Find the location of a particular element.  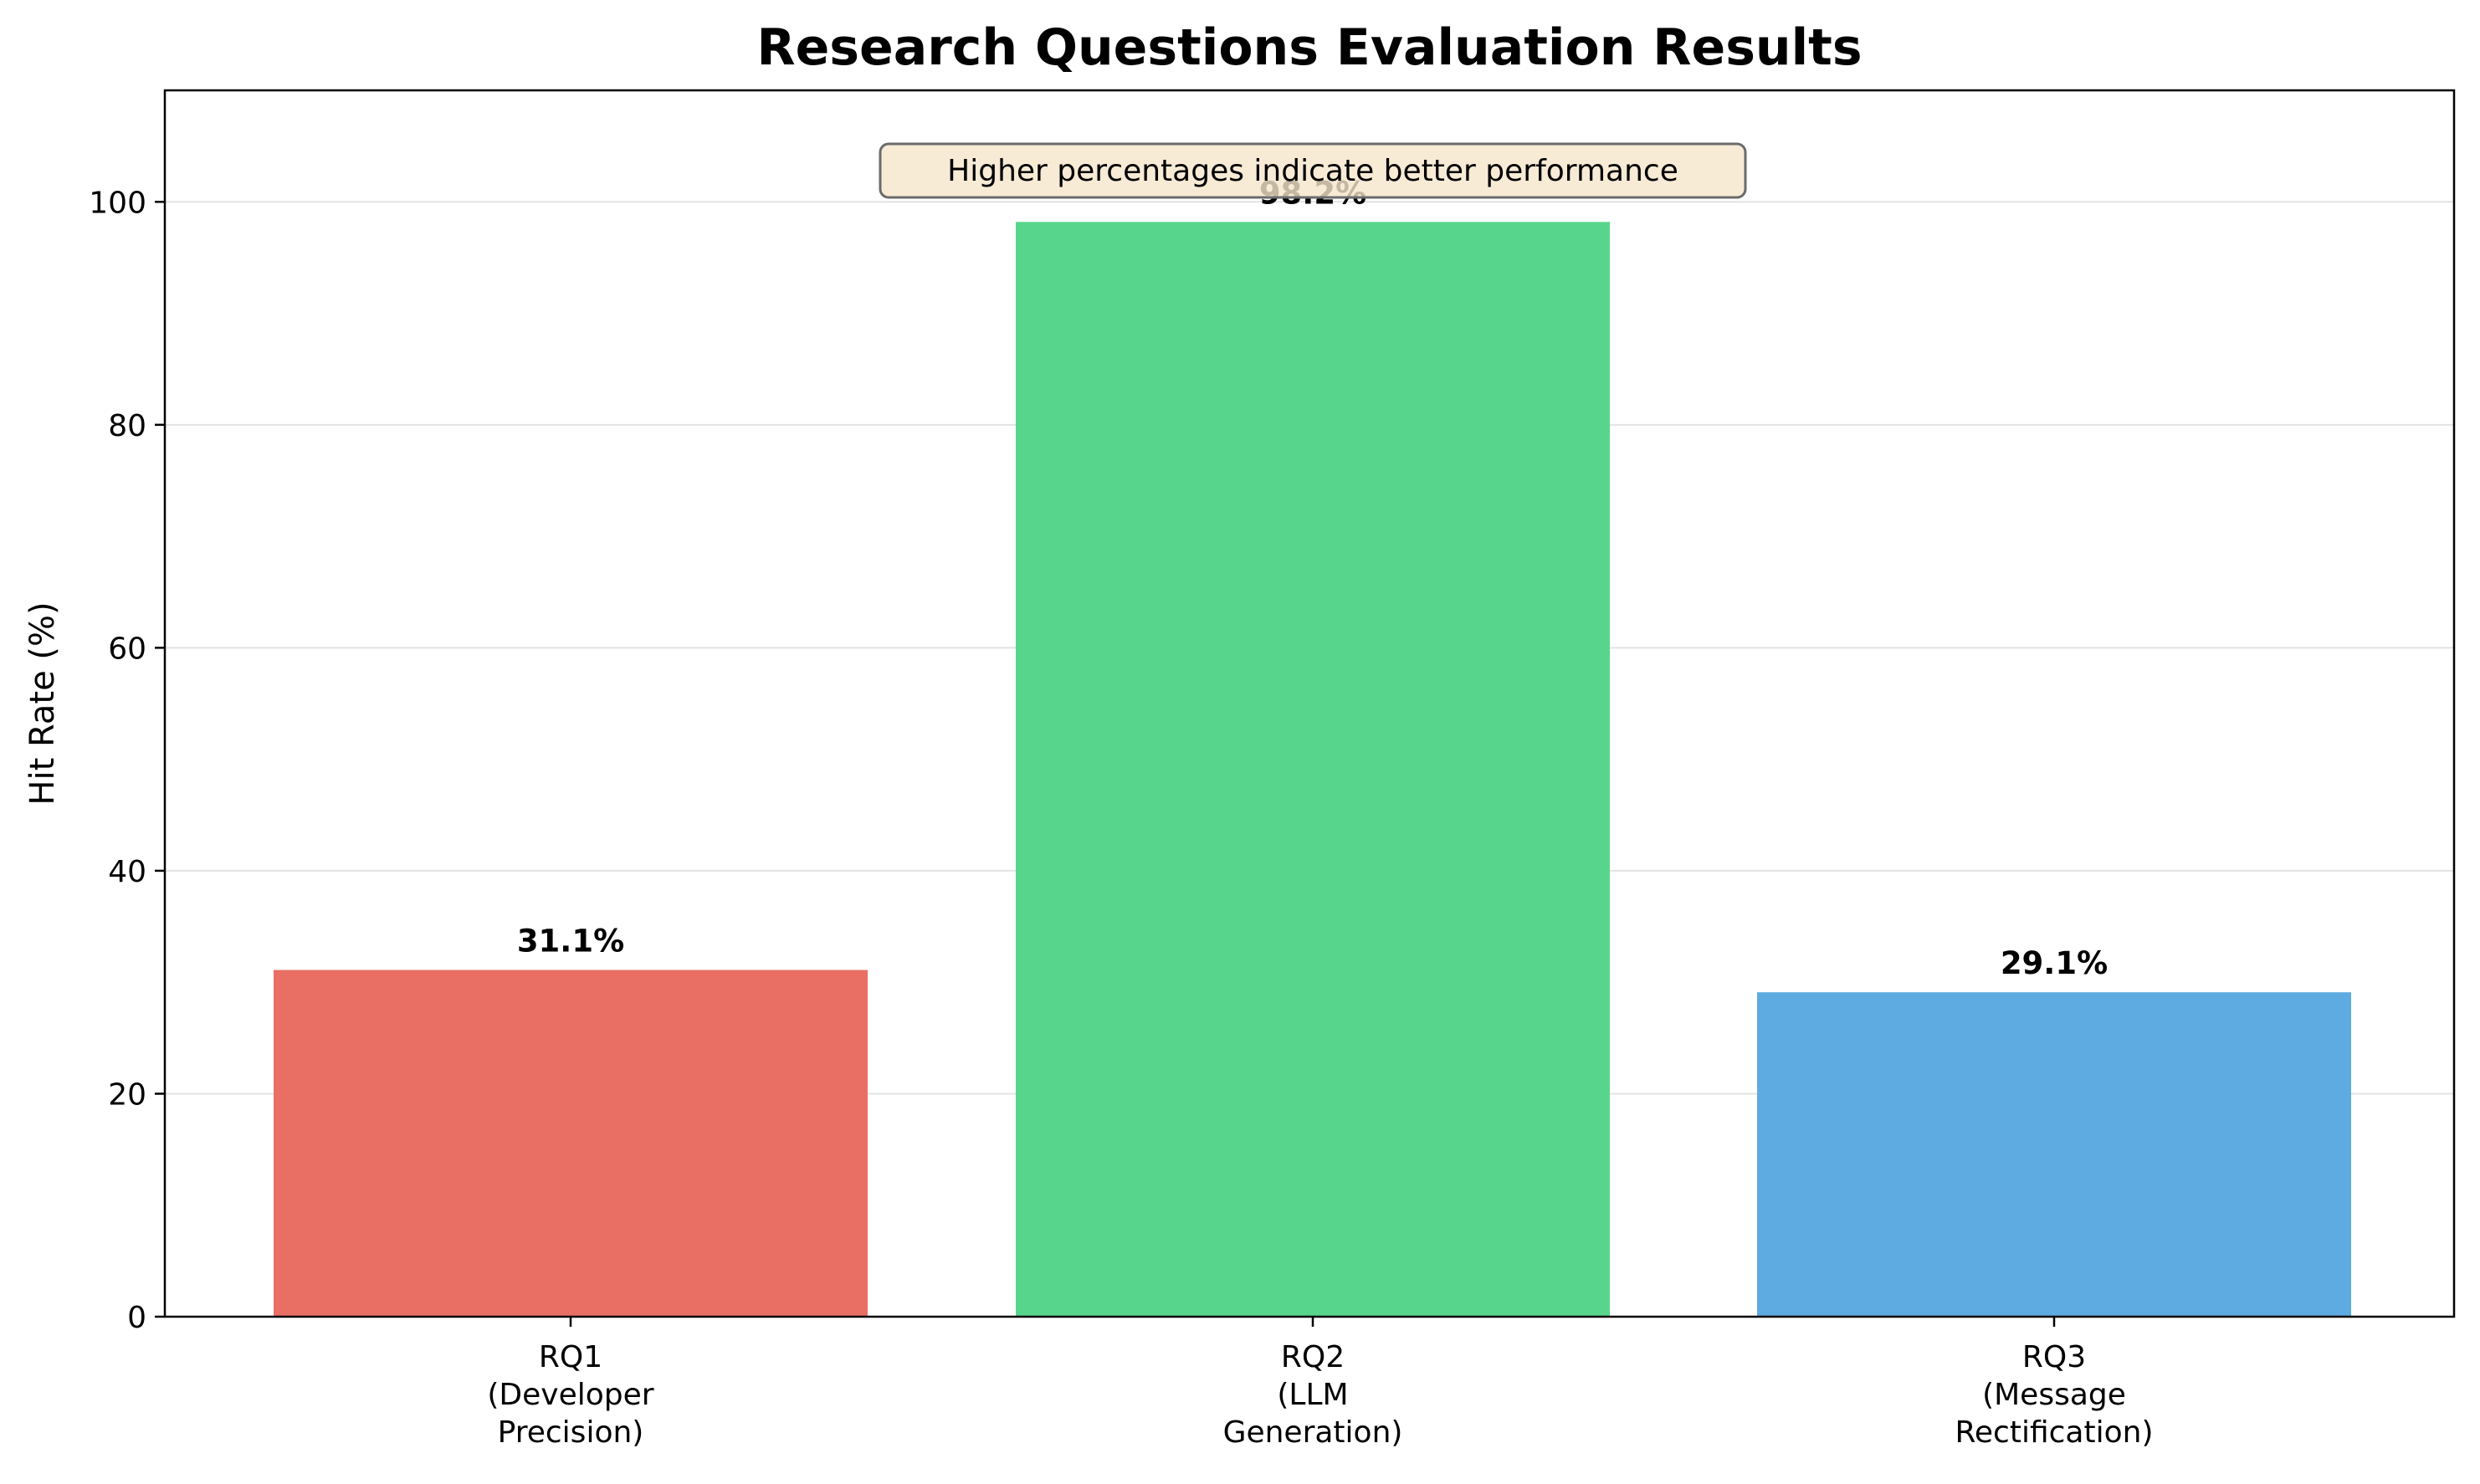

y-tick-label: 100 is located at coordinates (117, 203).